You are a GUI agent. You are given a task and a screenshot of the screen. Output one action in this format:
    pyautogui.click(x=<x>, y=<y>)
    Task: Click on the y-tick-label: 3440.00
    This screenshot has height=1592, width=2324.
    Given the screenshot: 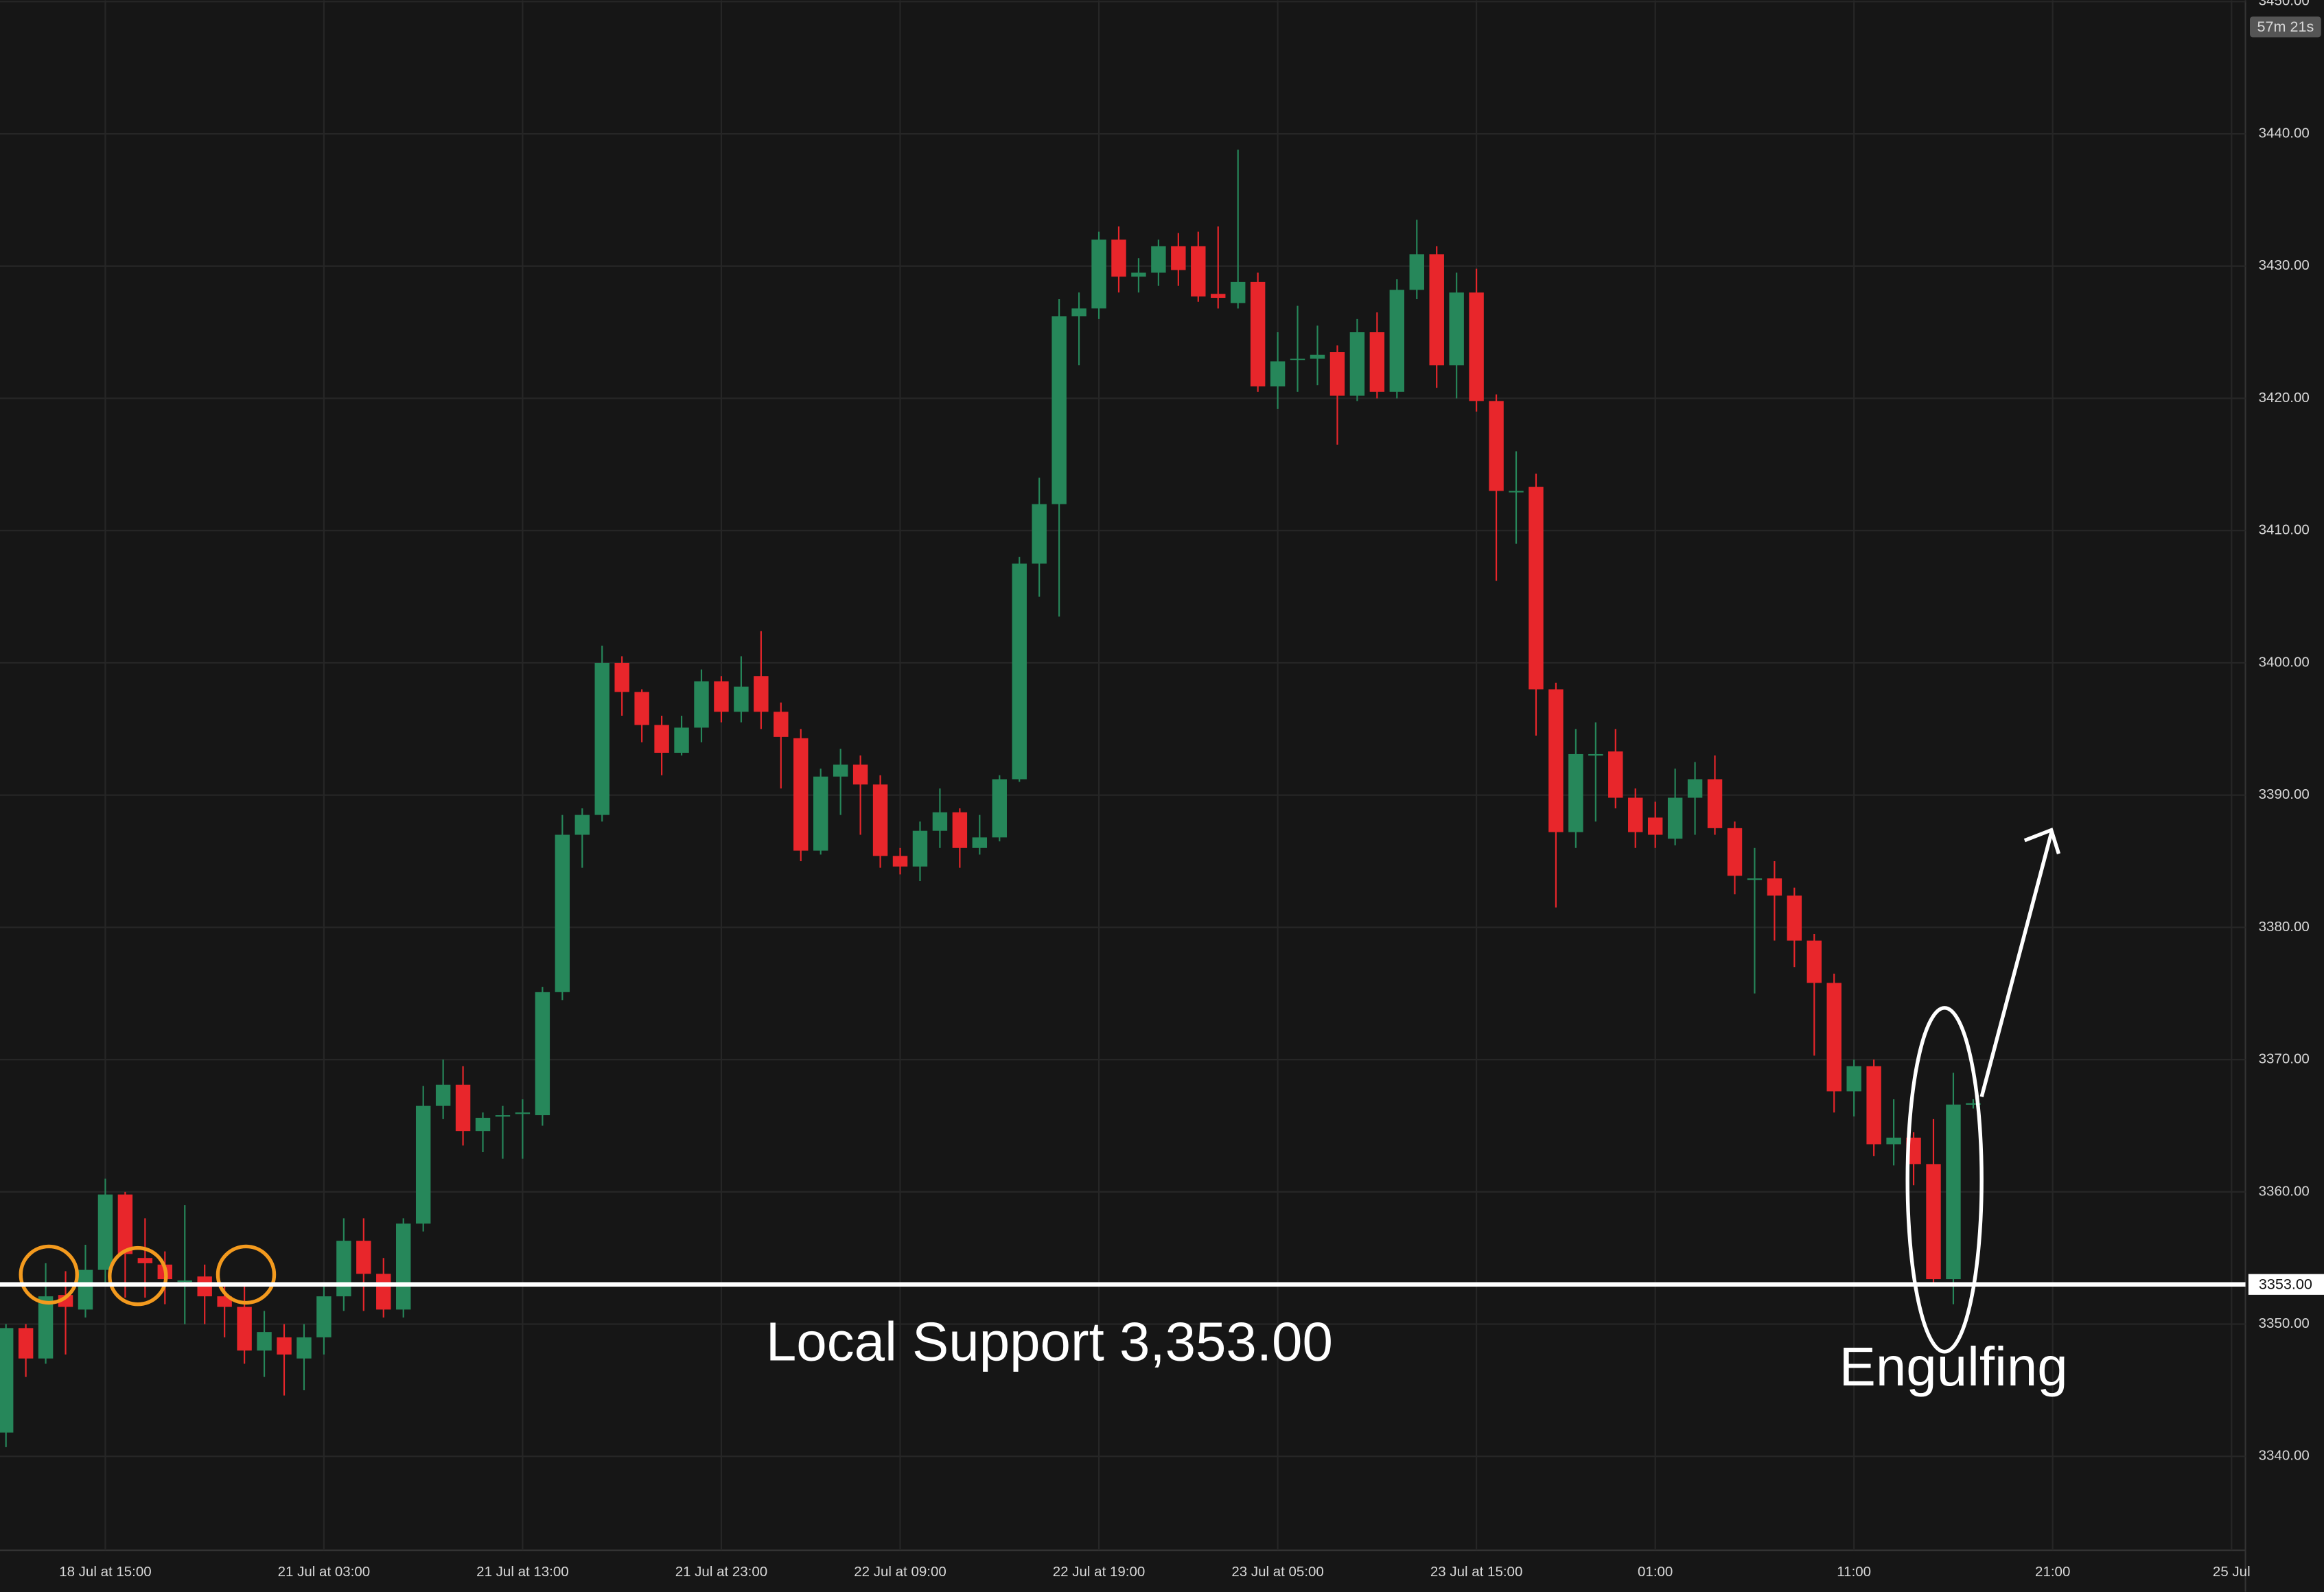 What is the action you would take?
    pyautogui.click(x=2284, y=133)
    